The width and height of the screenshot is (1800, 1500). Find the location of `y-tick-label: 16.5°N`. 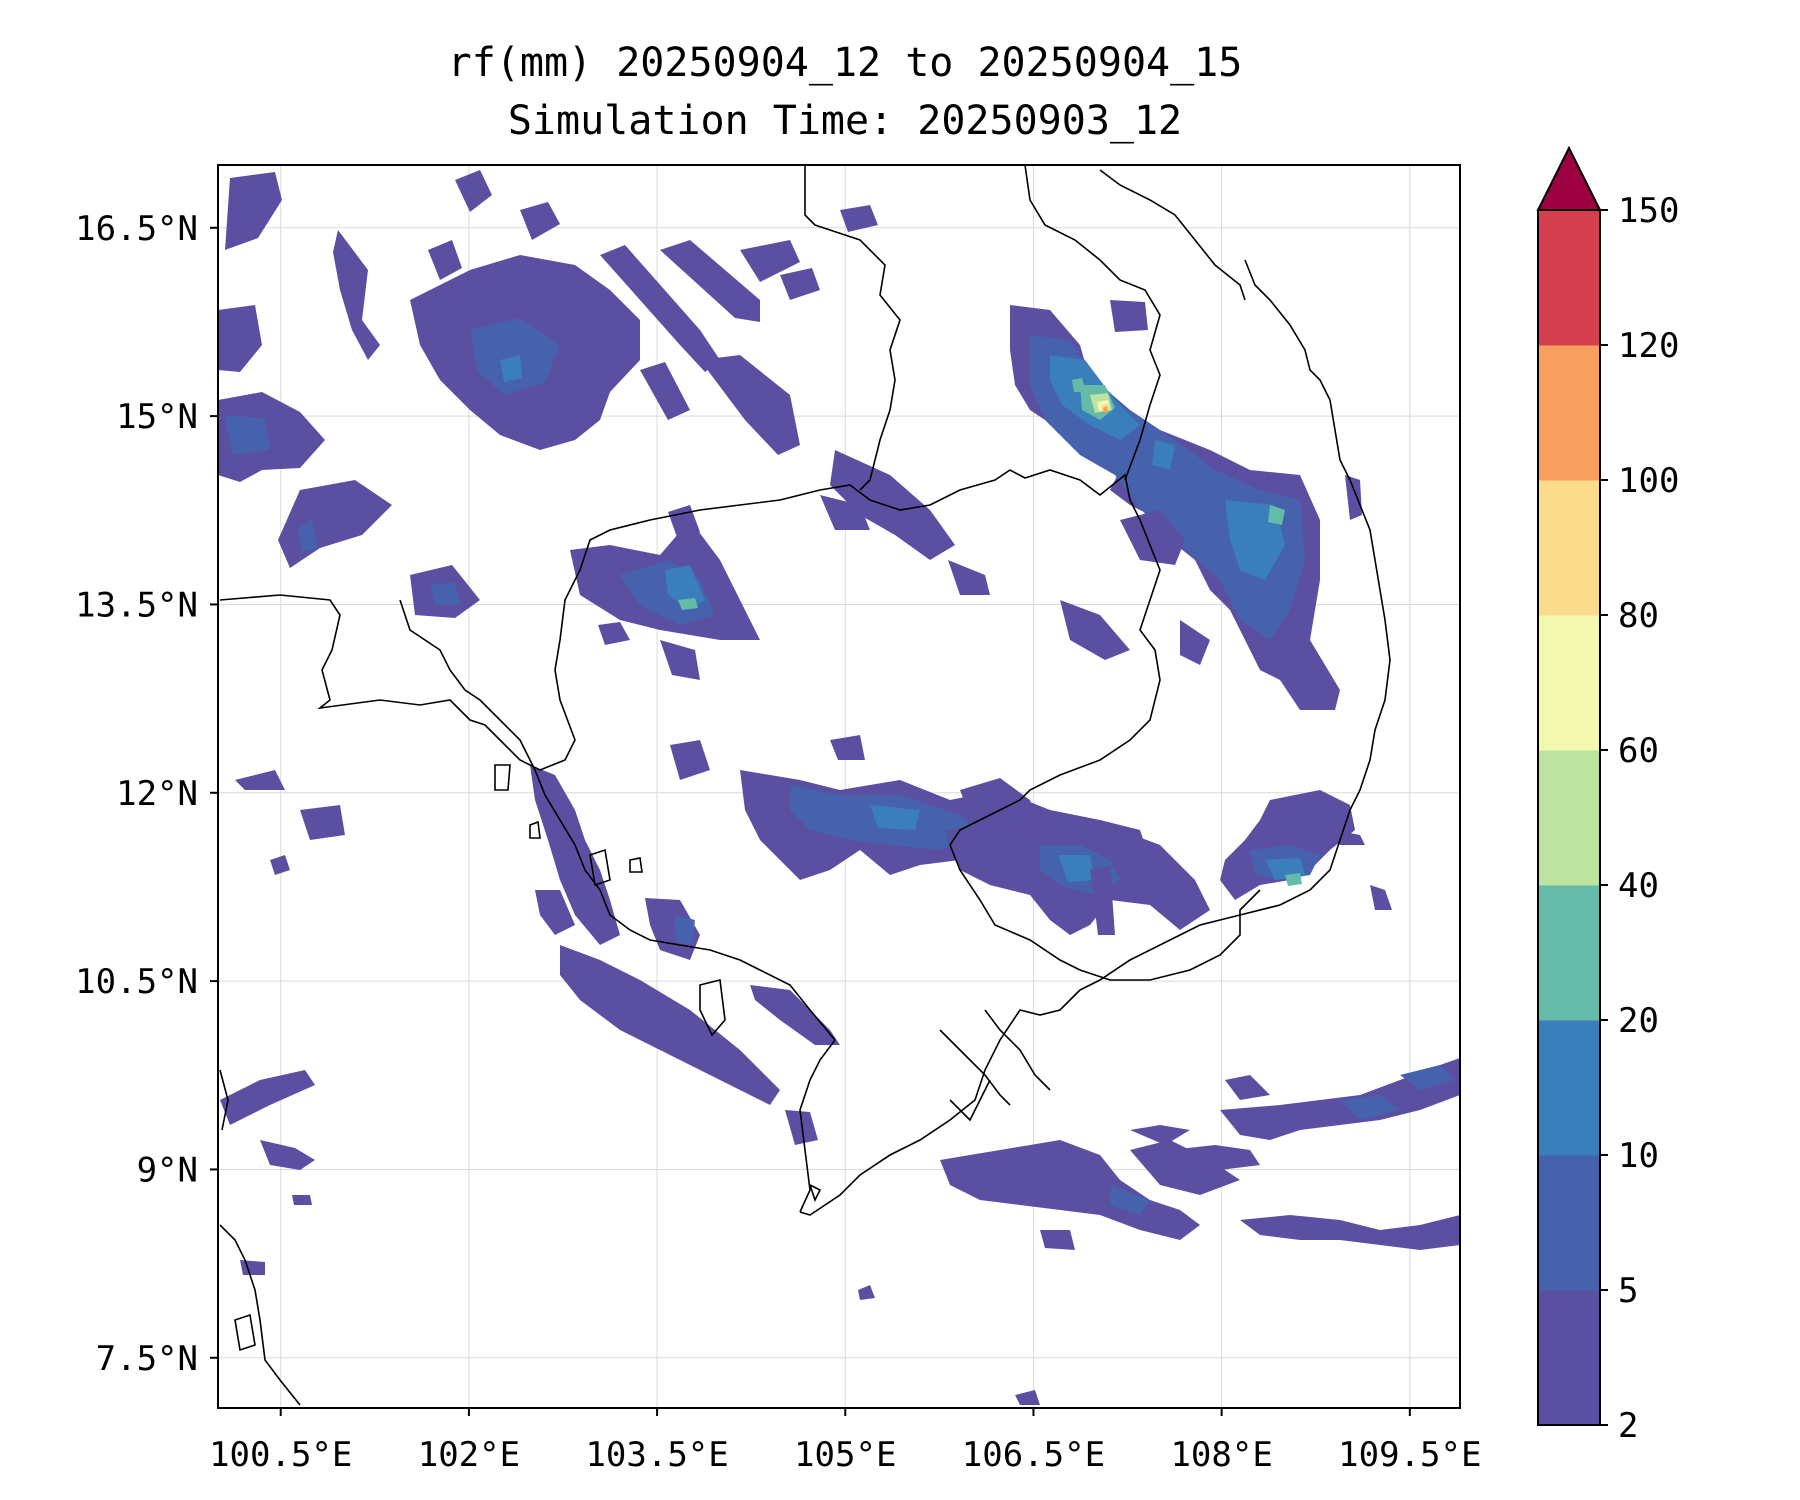

y-tick-label: 16.5°N is located at coordinates (136, 229).